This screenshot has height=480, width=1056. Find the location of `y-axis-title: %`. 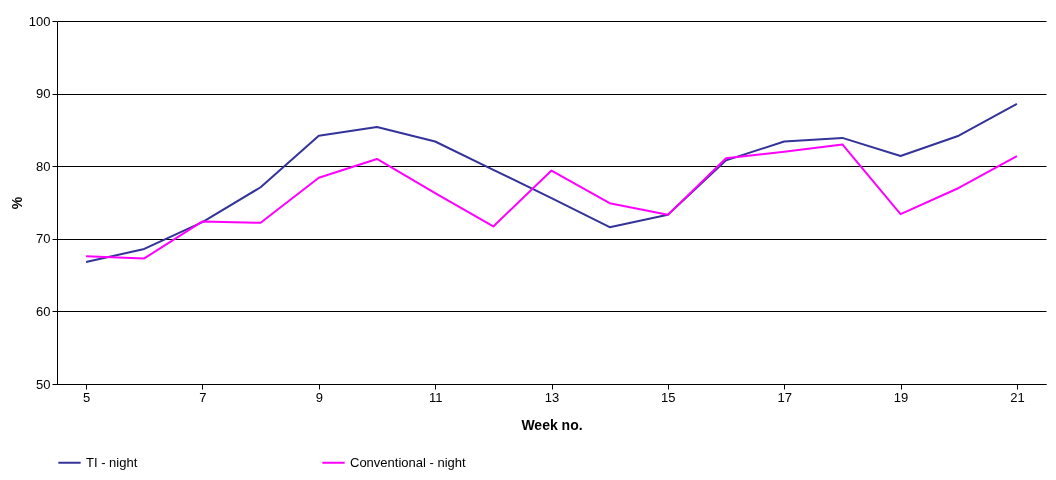

y-axis-title: % is located at coordinates (16, 203).